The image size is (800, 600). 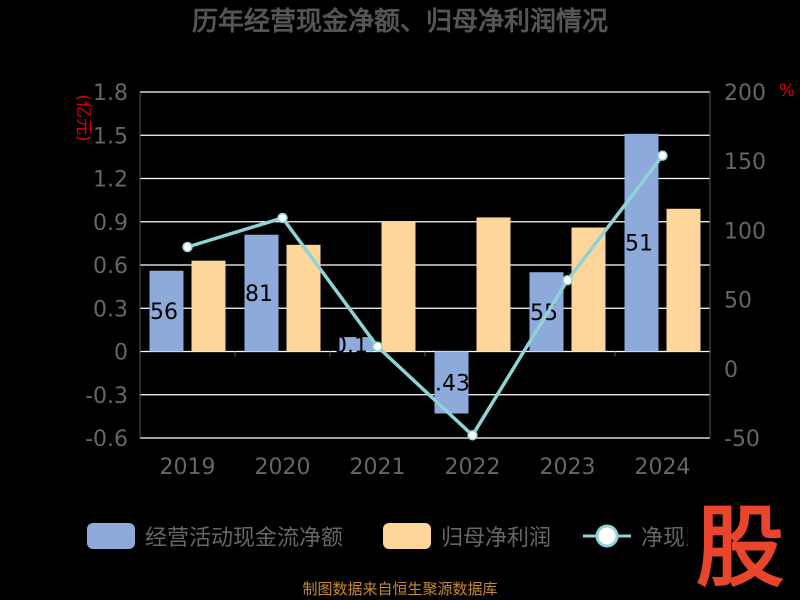 I want to click on legend-swatch-cash-flow, so click(x=111, y=536).